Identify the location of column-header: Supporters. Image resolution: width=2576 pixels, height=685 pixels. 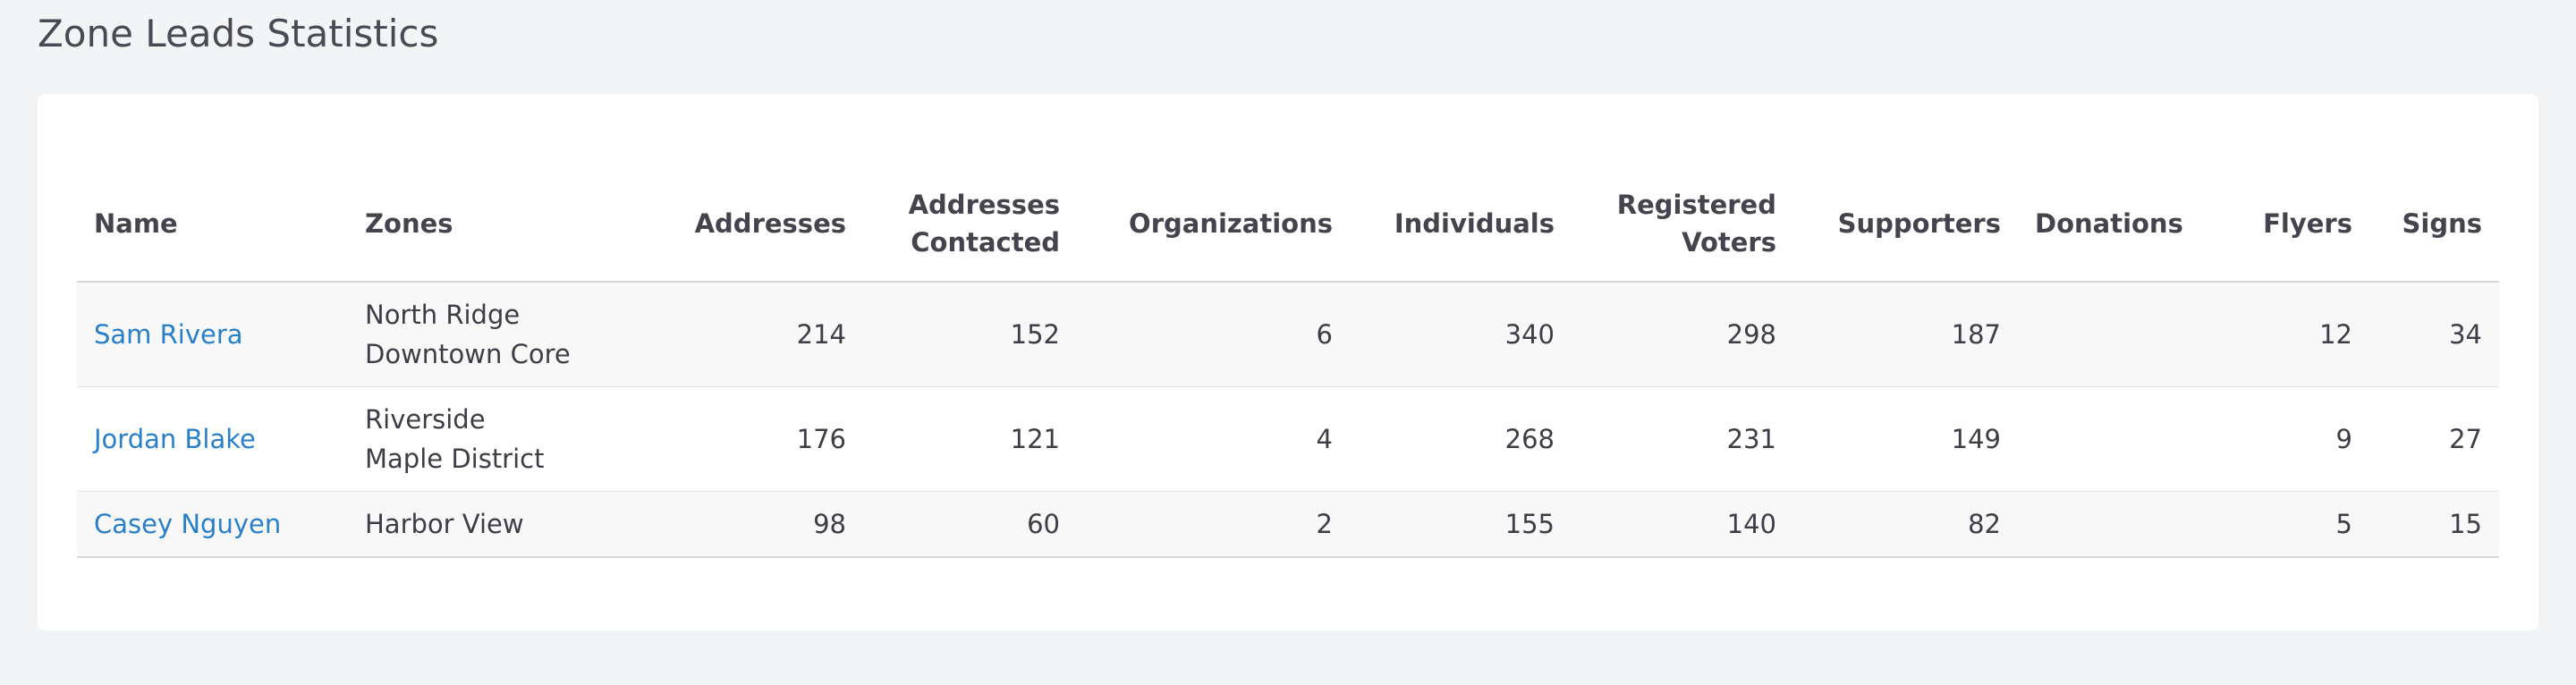
(1905, 224).